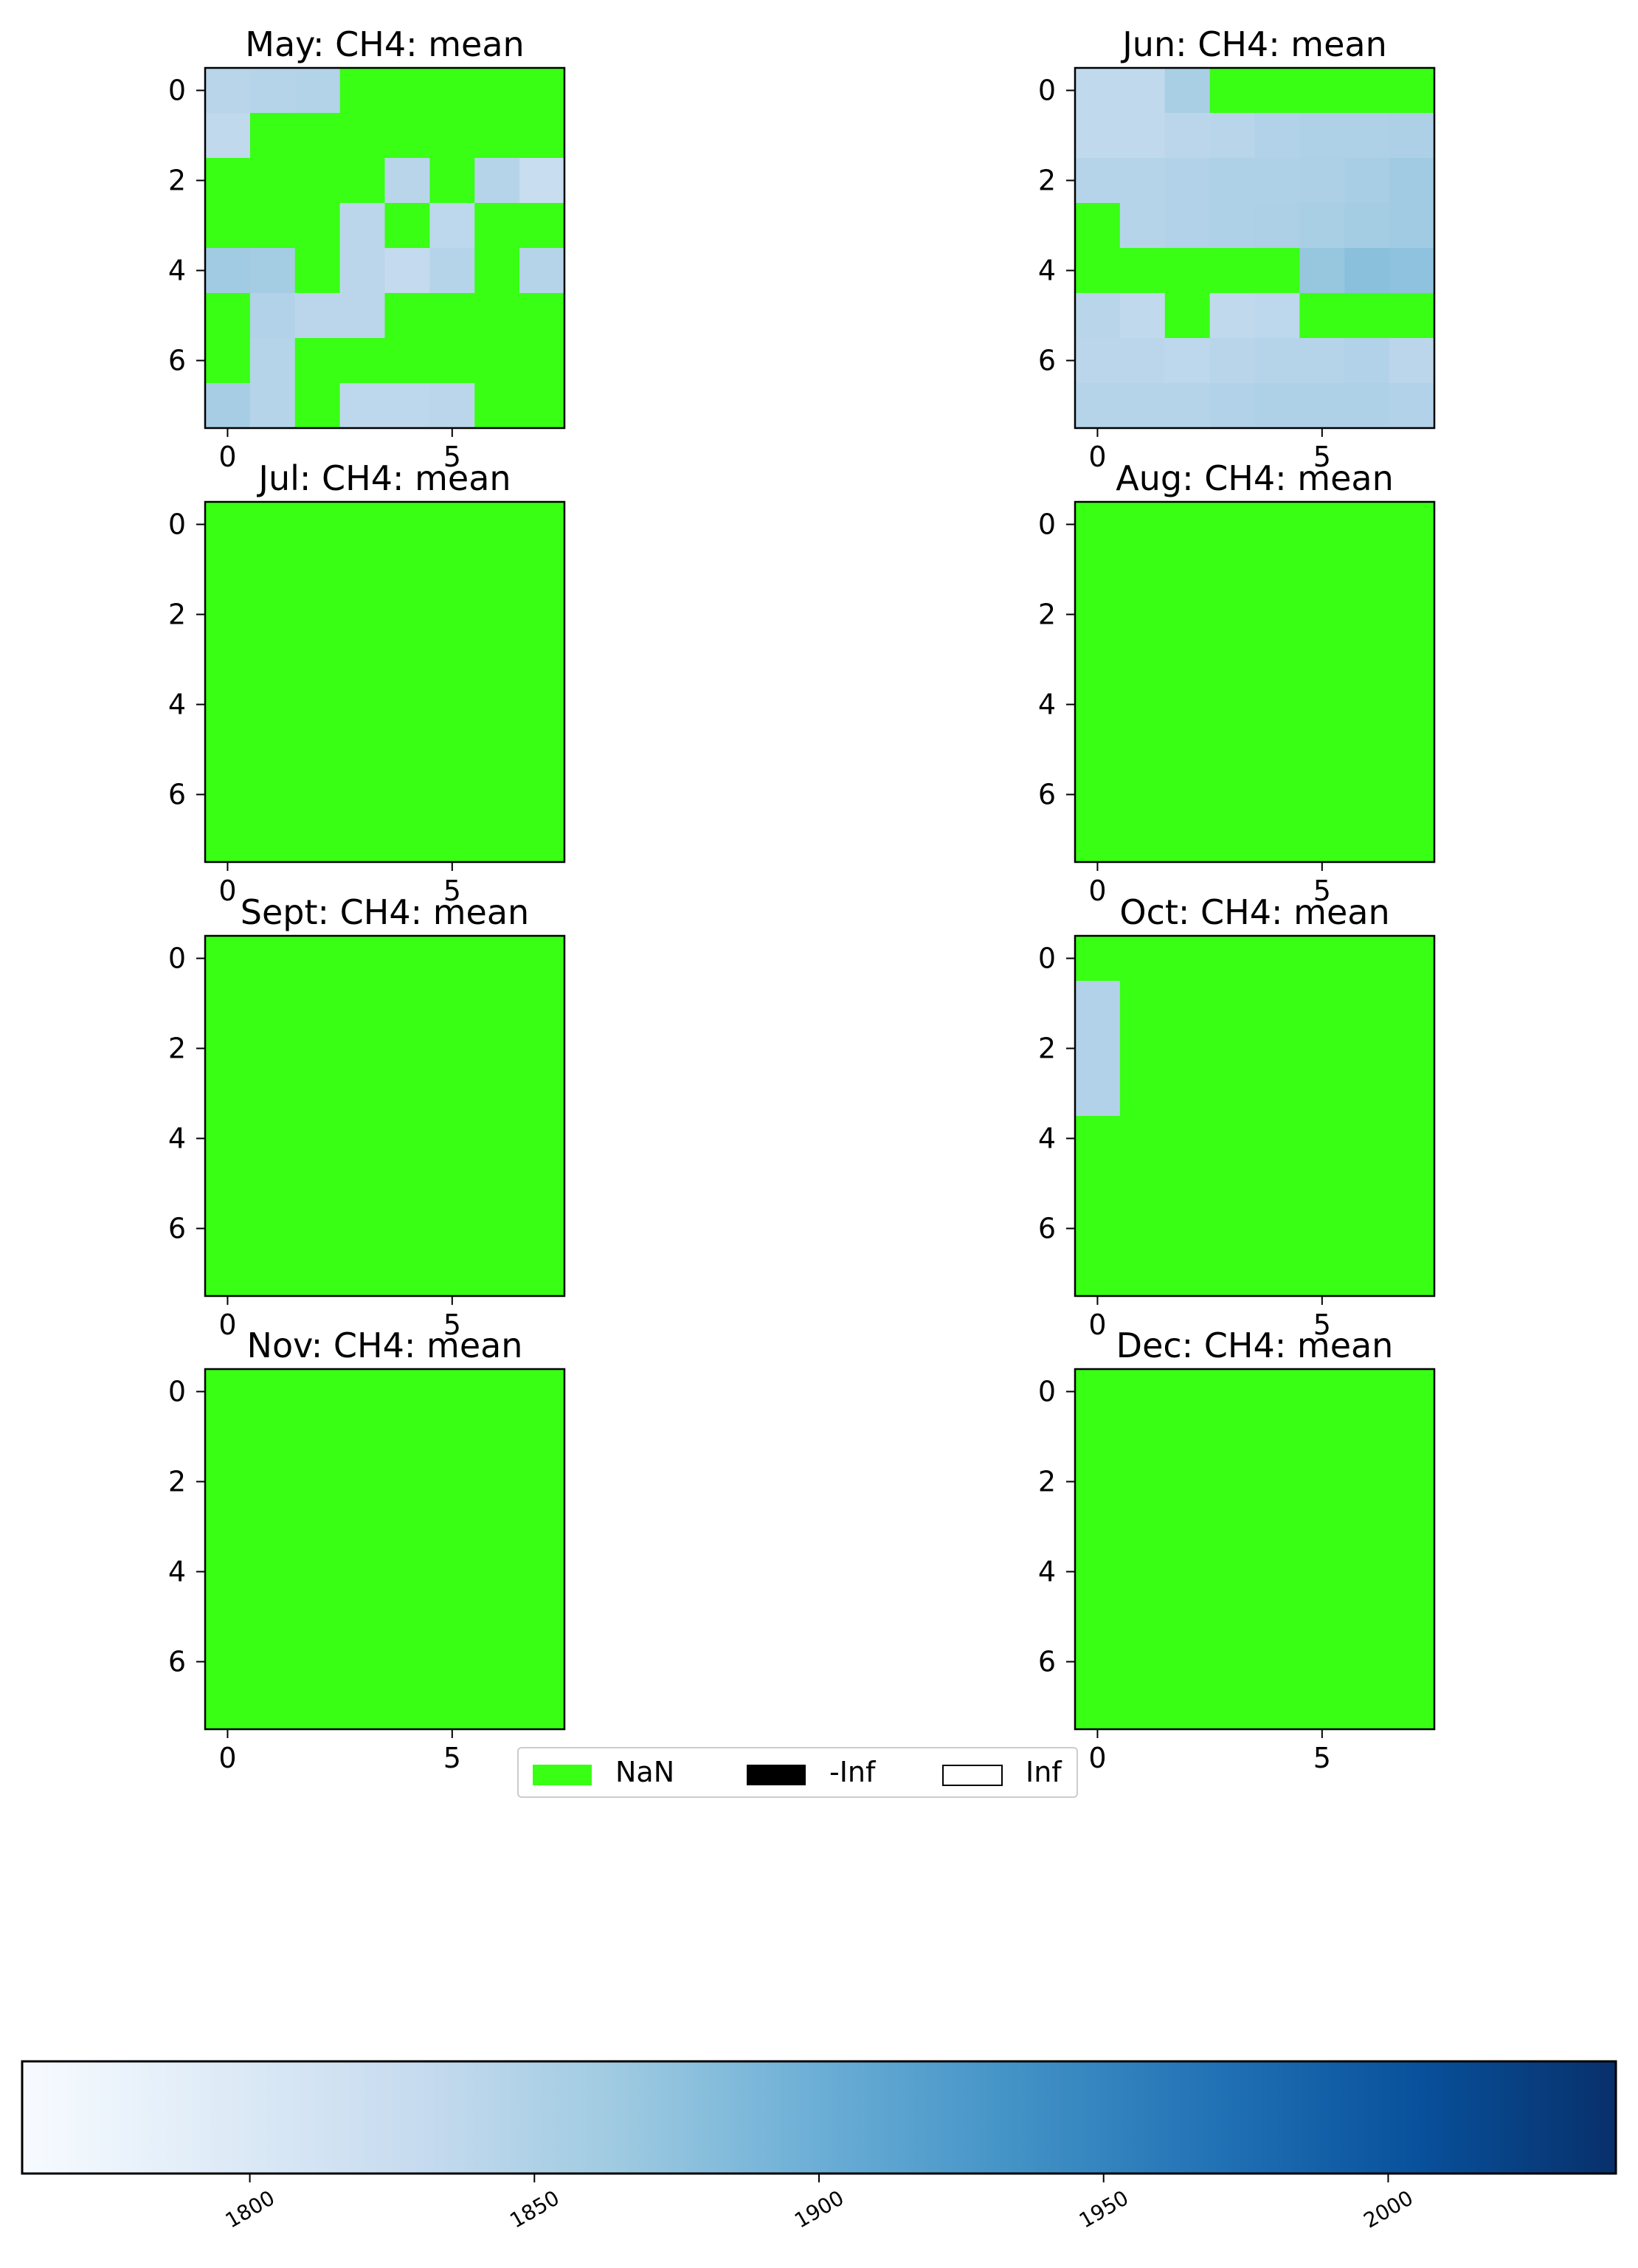 The width and height of the screenshot is (1638, 2268). Describe the element at coordinates (385, 912) in the screenshot. I see `heatmap-title: Sept: CH4: mean` at that location.